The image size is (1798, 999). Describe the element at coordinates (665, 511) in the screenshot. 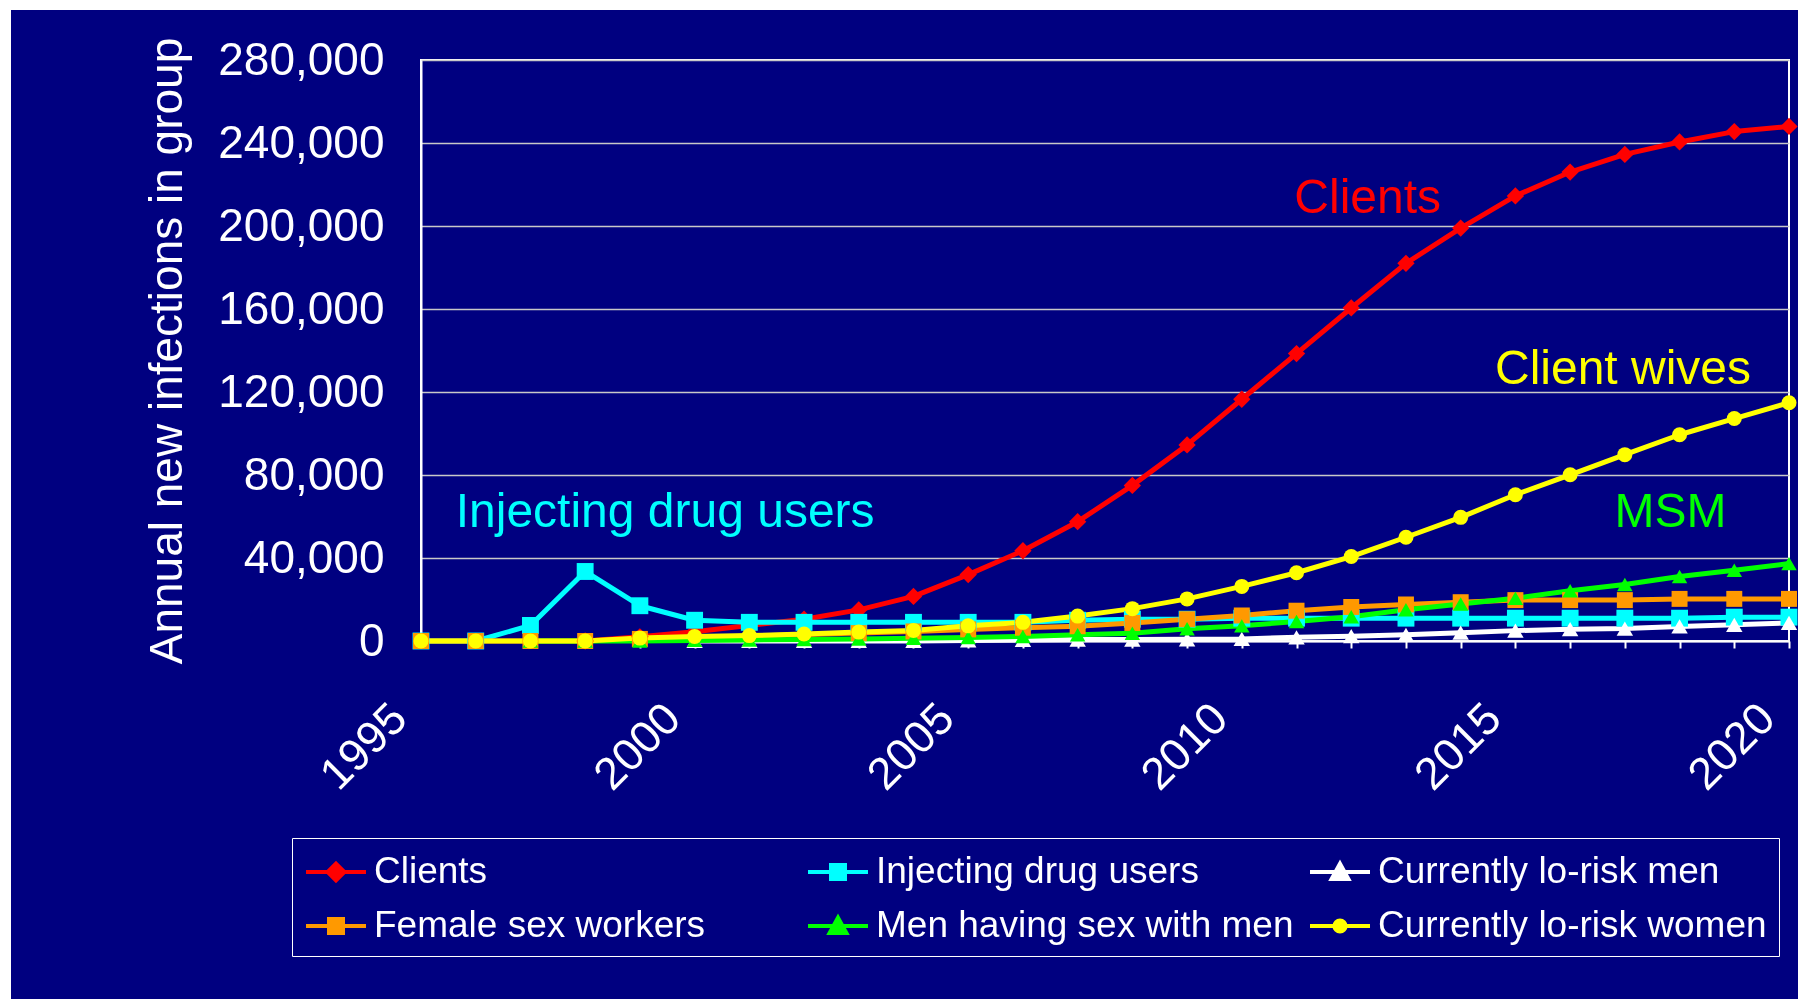

I see `annotation: Injecting drug users` at that location.